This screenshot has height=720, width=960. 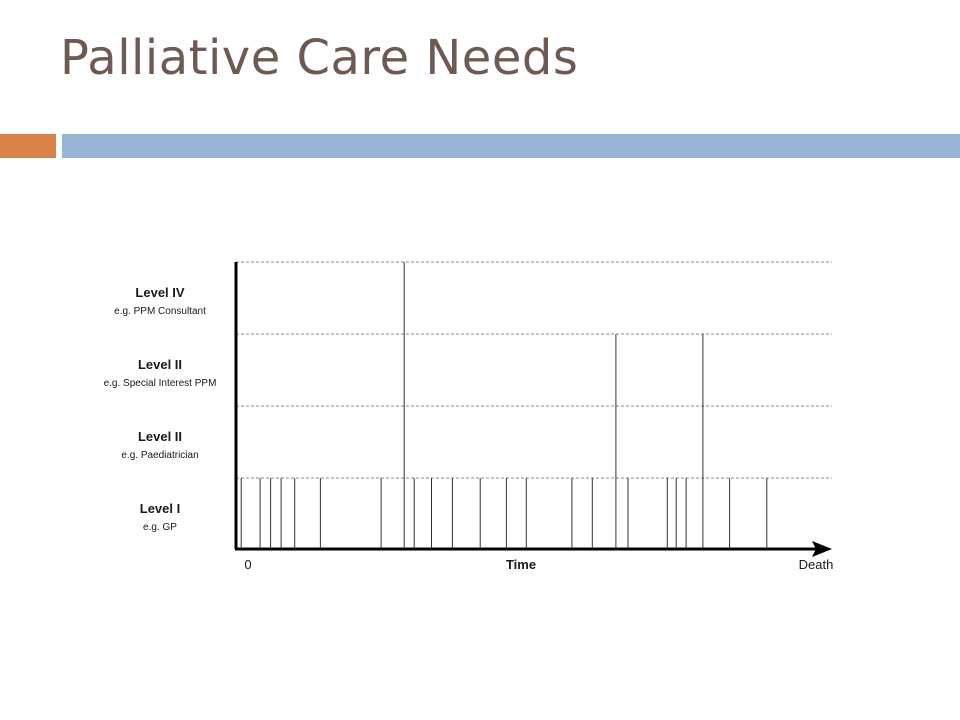 What do you see at coordinates (160, 383) in the screenshot?
I see `level-label-example: e.g. Special Interest PPM` at bounding box center [160, 383].